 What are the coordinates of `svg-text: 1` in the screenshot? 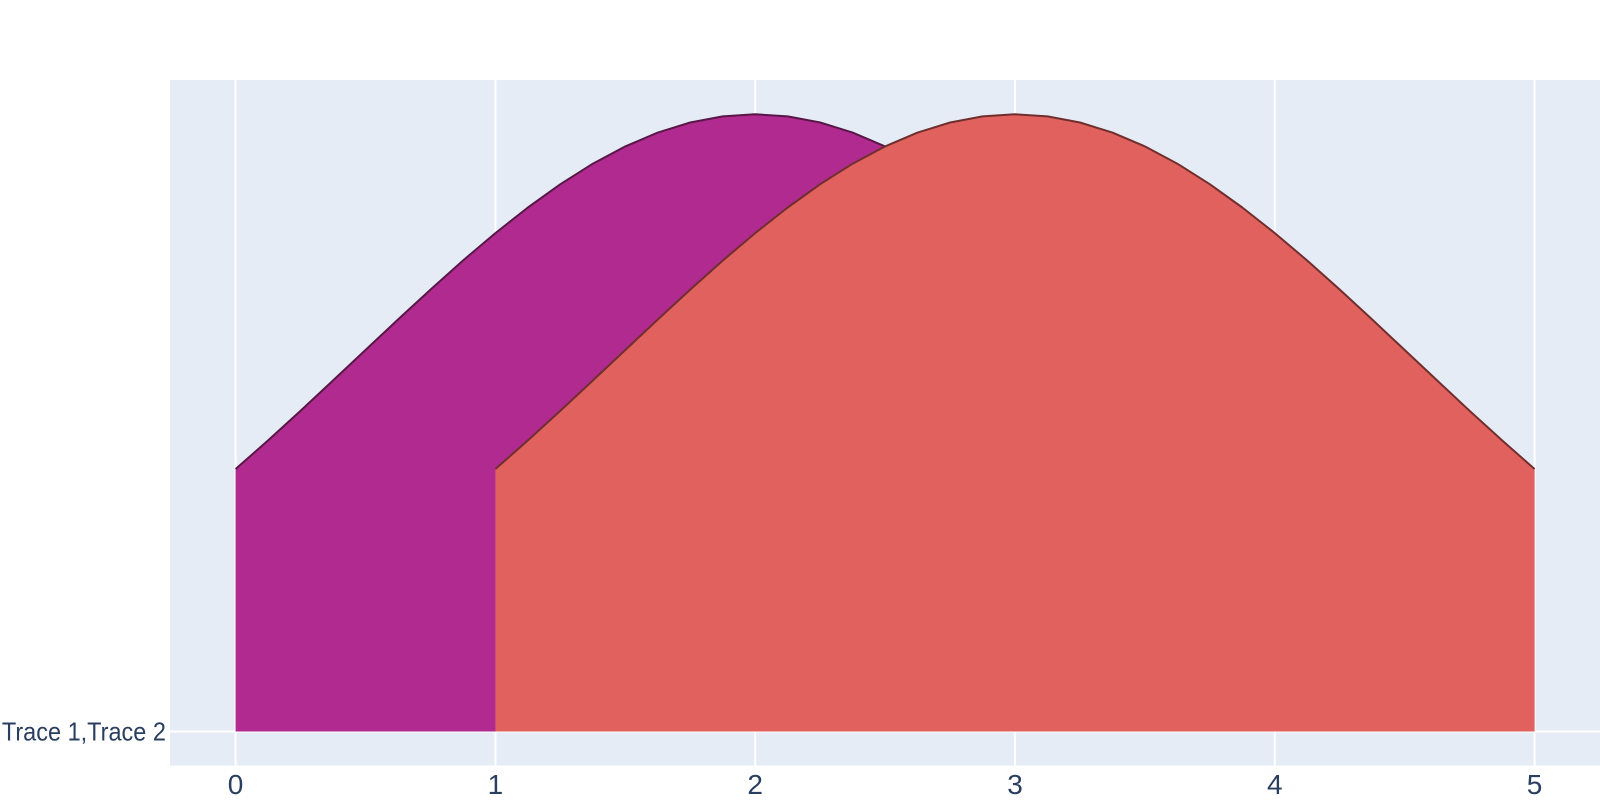 It's located at (496, 784).